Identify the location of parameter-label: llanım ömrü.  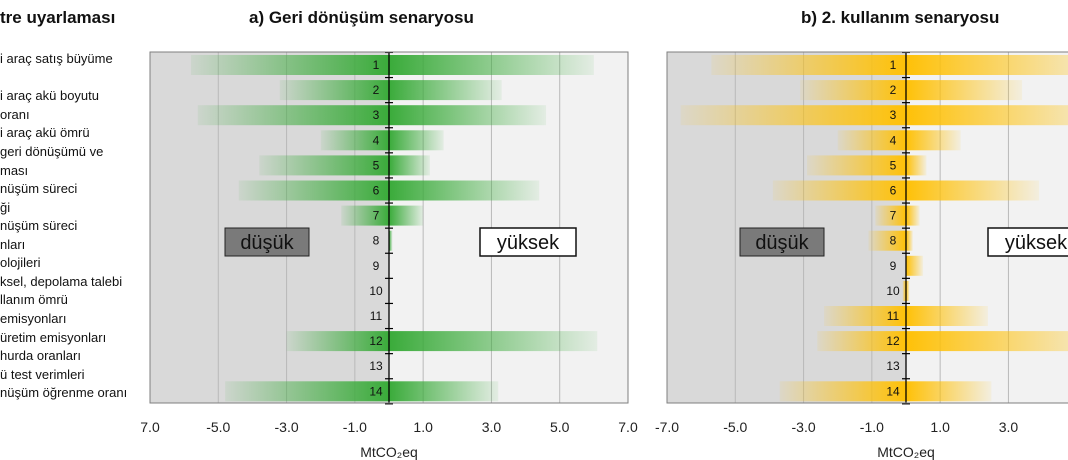
(34, 299).